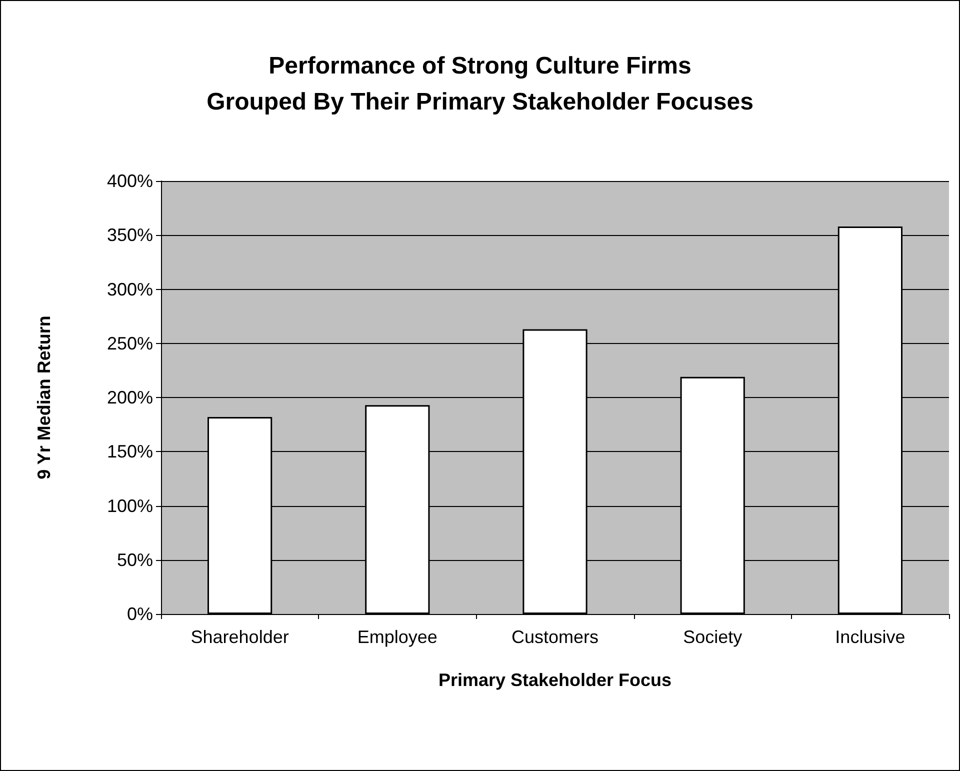  Describe the element at coordinates (44, 398) in the screenshot. I see `y-axis-title: 9 Yr Median Return` at that location.